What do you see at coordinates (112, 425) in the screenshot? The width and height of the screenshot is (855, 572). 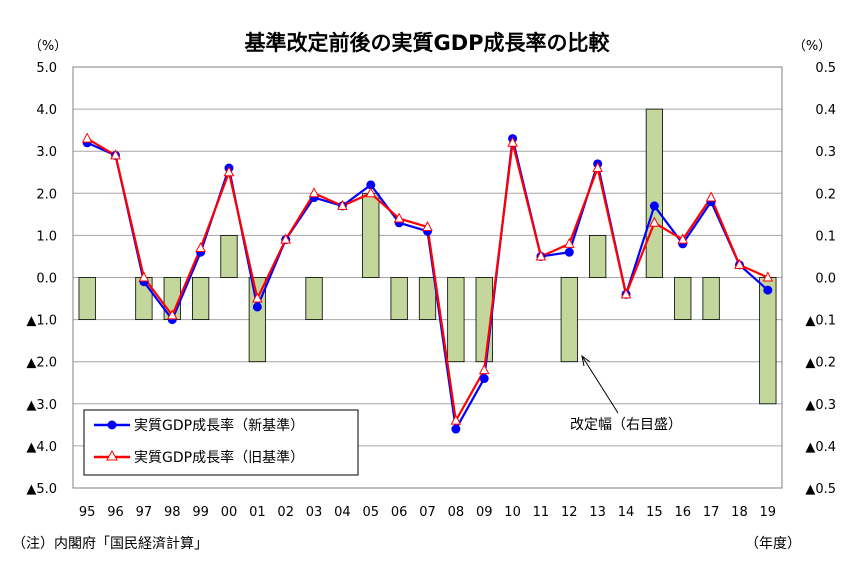 I see `legend-marker-circle` at bounding box center [112, 425].